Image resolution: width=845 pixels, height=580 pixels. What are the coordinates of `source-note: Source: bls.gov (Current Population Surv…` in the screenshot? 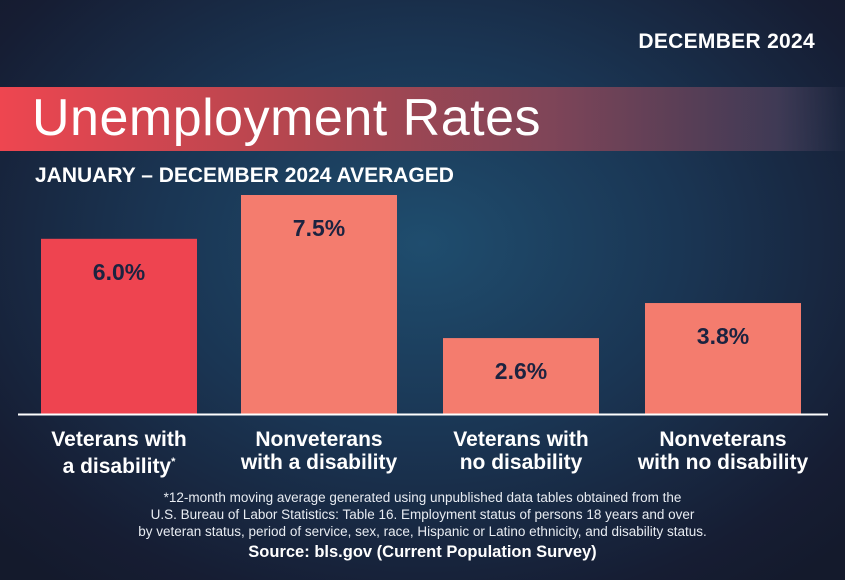 It's located at (422, 552).